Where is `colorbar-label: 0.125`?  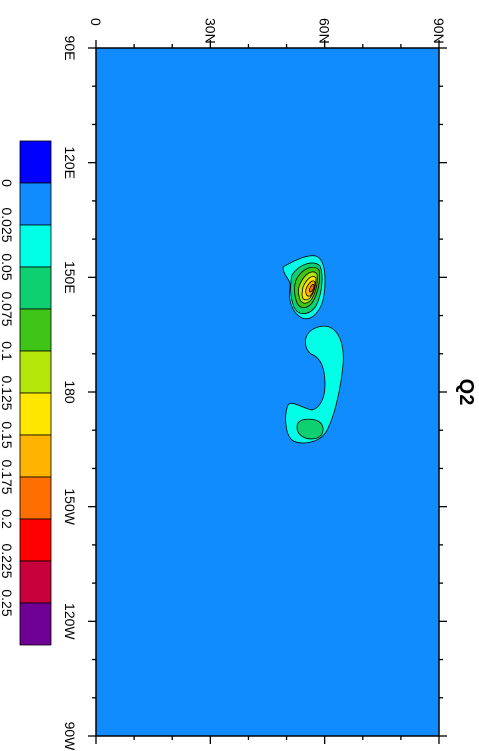 colorbar-label: 0.125 is located at coordinates (7, 392).